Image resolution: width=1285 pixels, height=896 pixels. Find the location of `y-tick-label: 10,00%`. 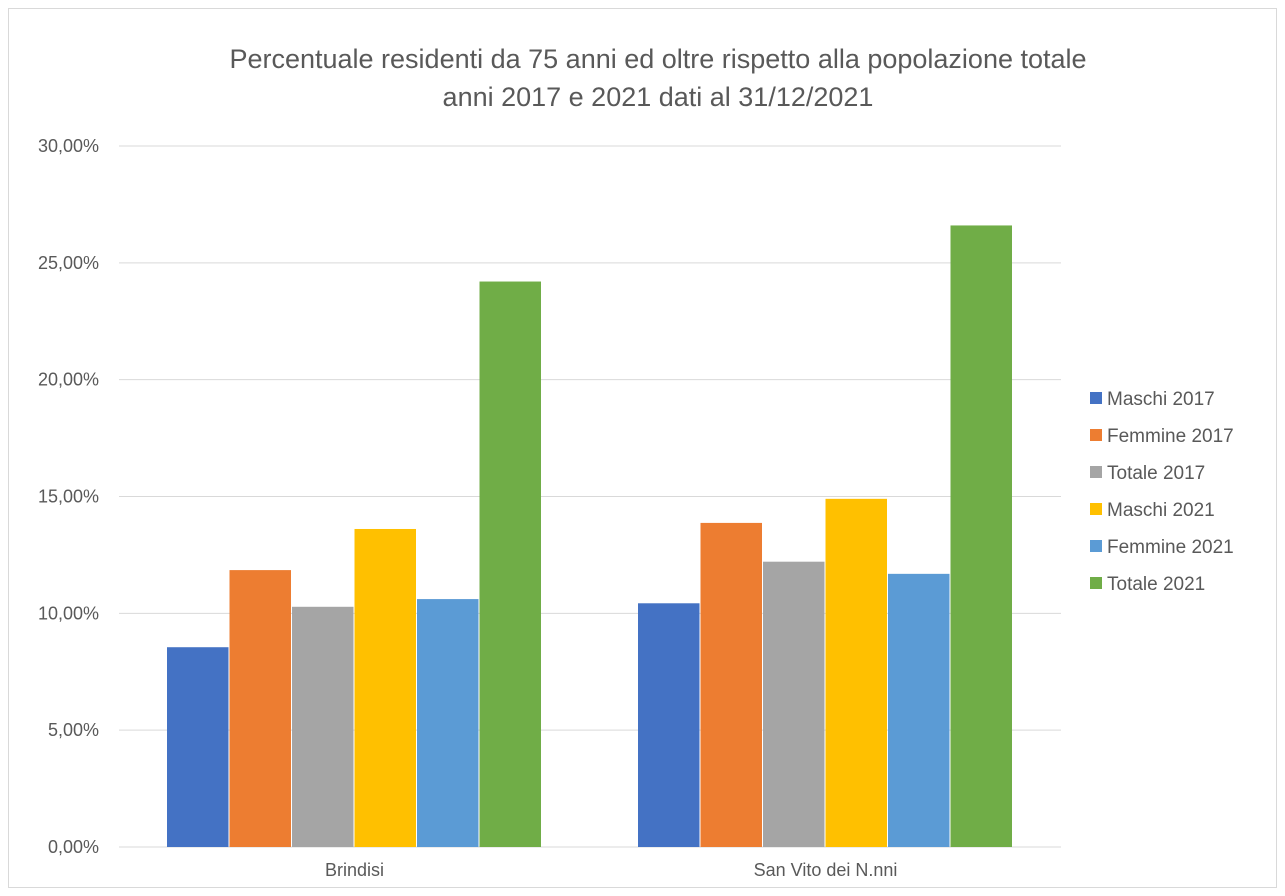

y-tick-label: 10,00% is located at coordinates (68, 613).